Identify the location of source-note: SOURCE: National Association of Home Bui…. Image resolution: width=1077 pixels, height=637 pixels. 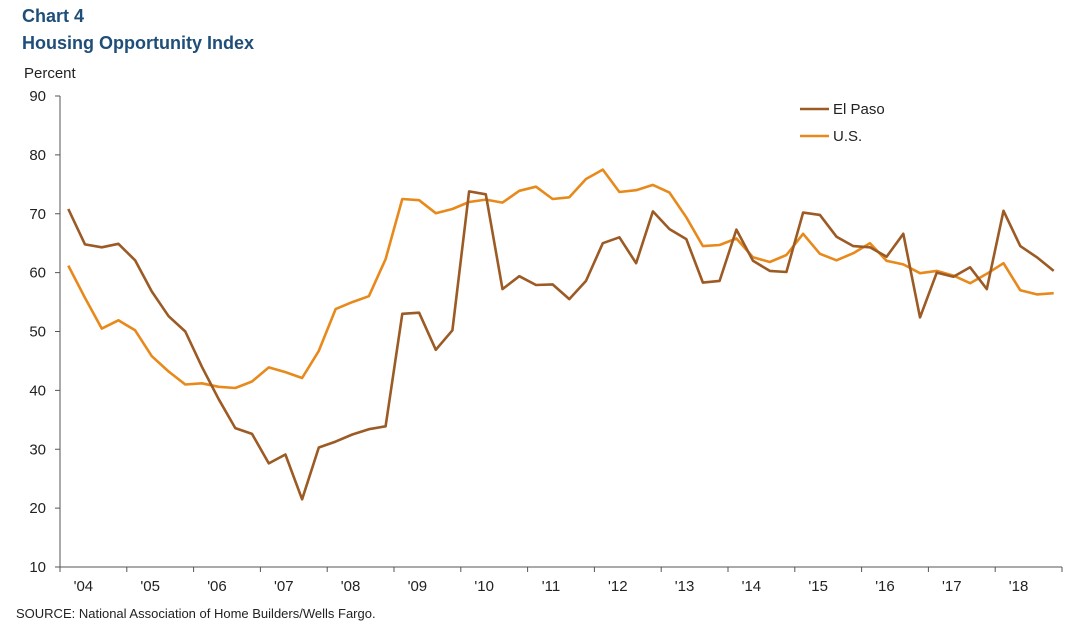
(196, 613).